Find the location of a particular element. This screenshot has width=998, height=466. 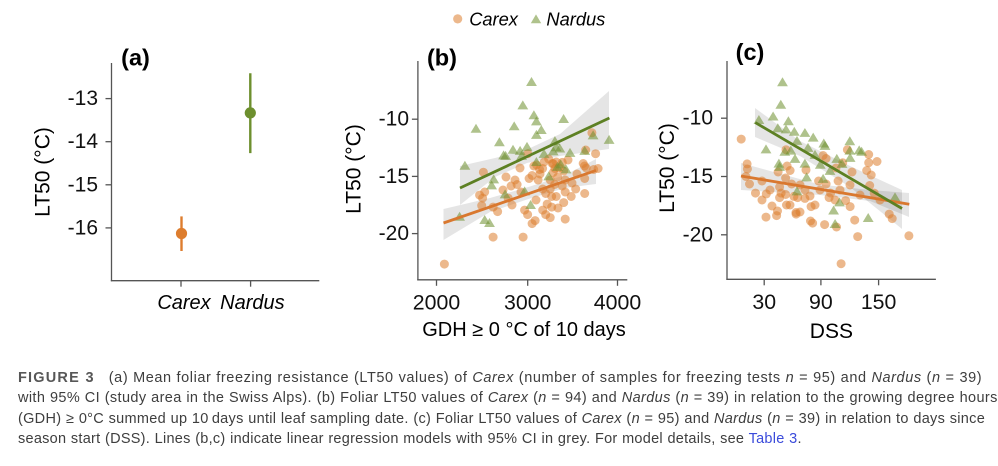

svg-text: -13 is located at coordinates (83, 98).